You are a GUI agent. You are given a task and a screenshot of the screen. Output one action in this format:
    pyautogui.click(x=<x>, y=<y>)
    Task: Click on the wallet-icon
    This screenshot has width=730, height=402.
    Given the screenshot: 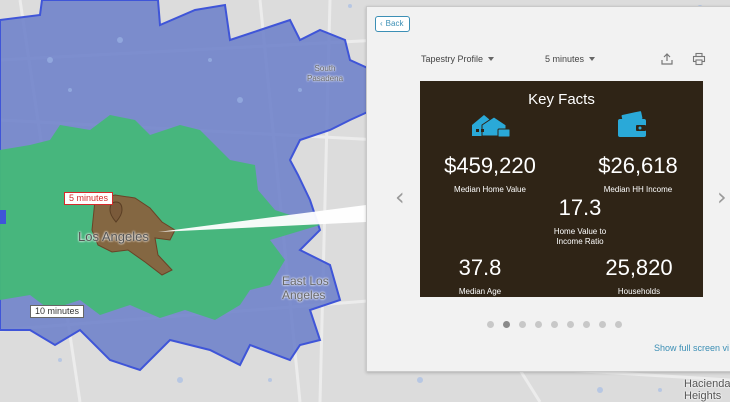 What is the action you would take?
    pyautogui.click(x=632, y=124)
    